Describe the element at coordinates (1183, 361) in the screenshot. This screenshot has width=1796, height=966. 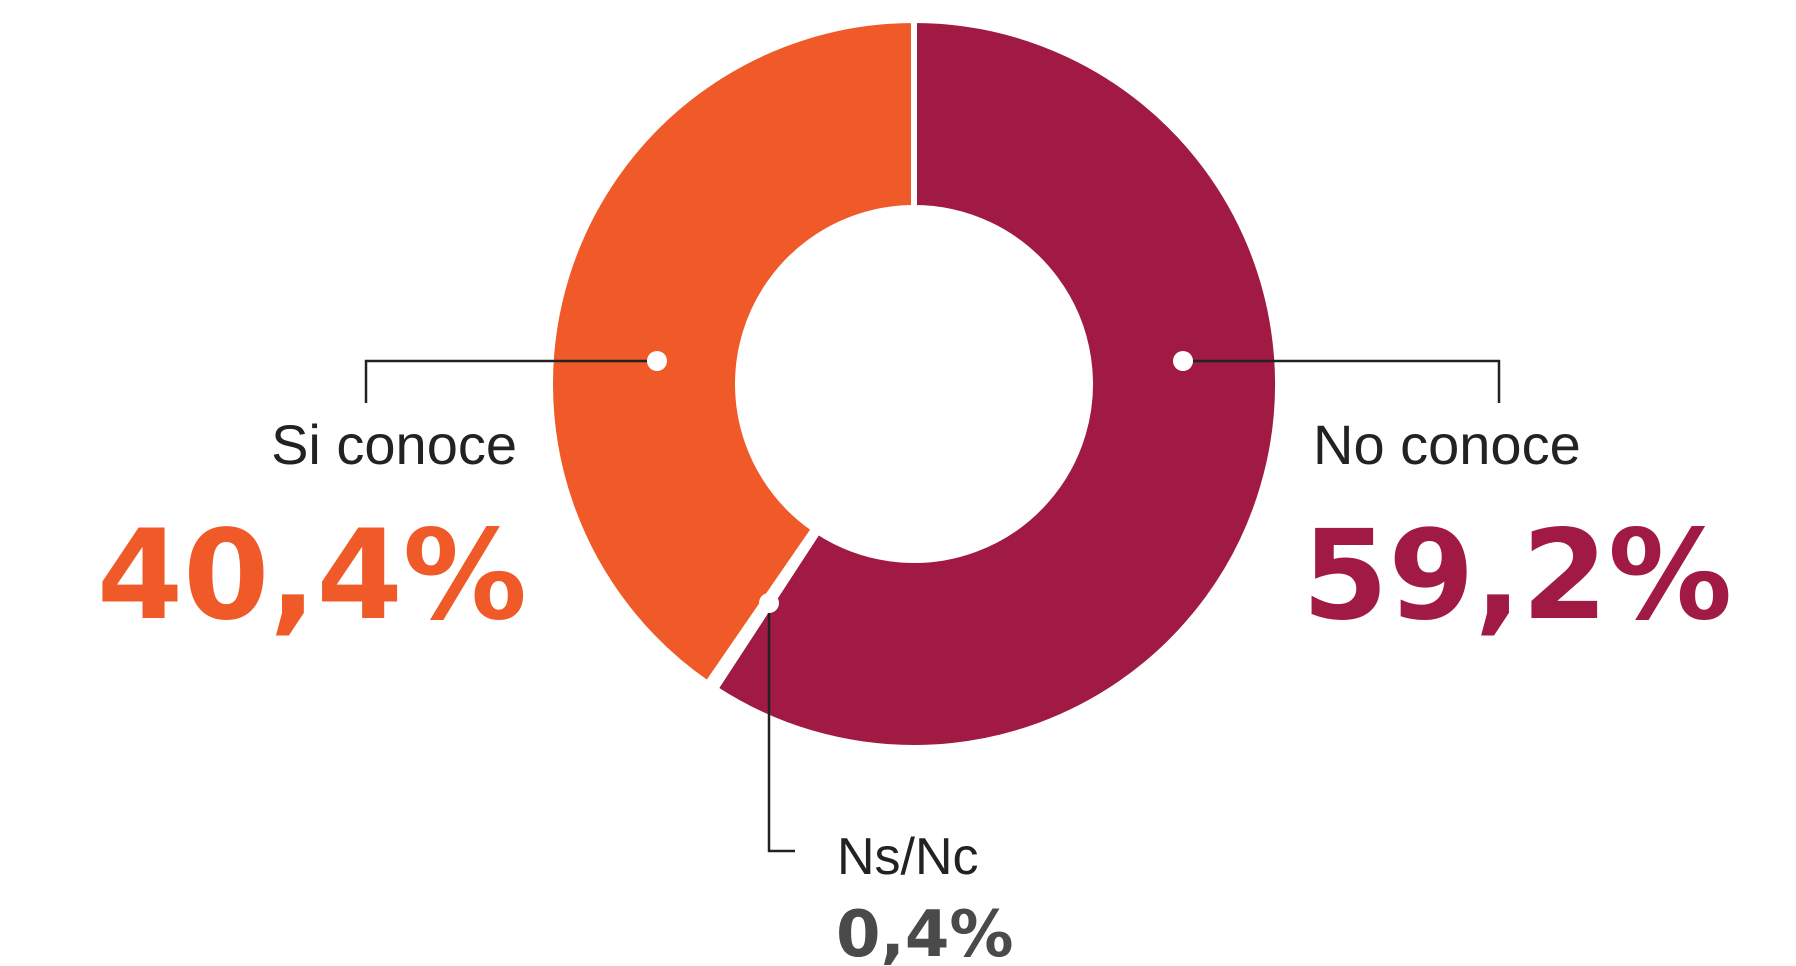
I see `no-conoce-callout-dot` at that location.